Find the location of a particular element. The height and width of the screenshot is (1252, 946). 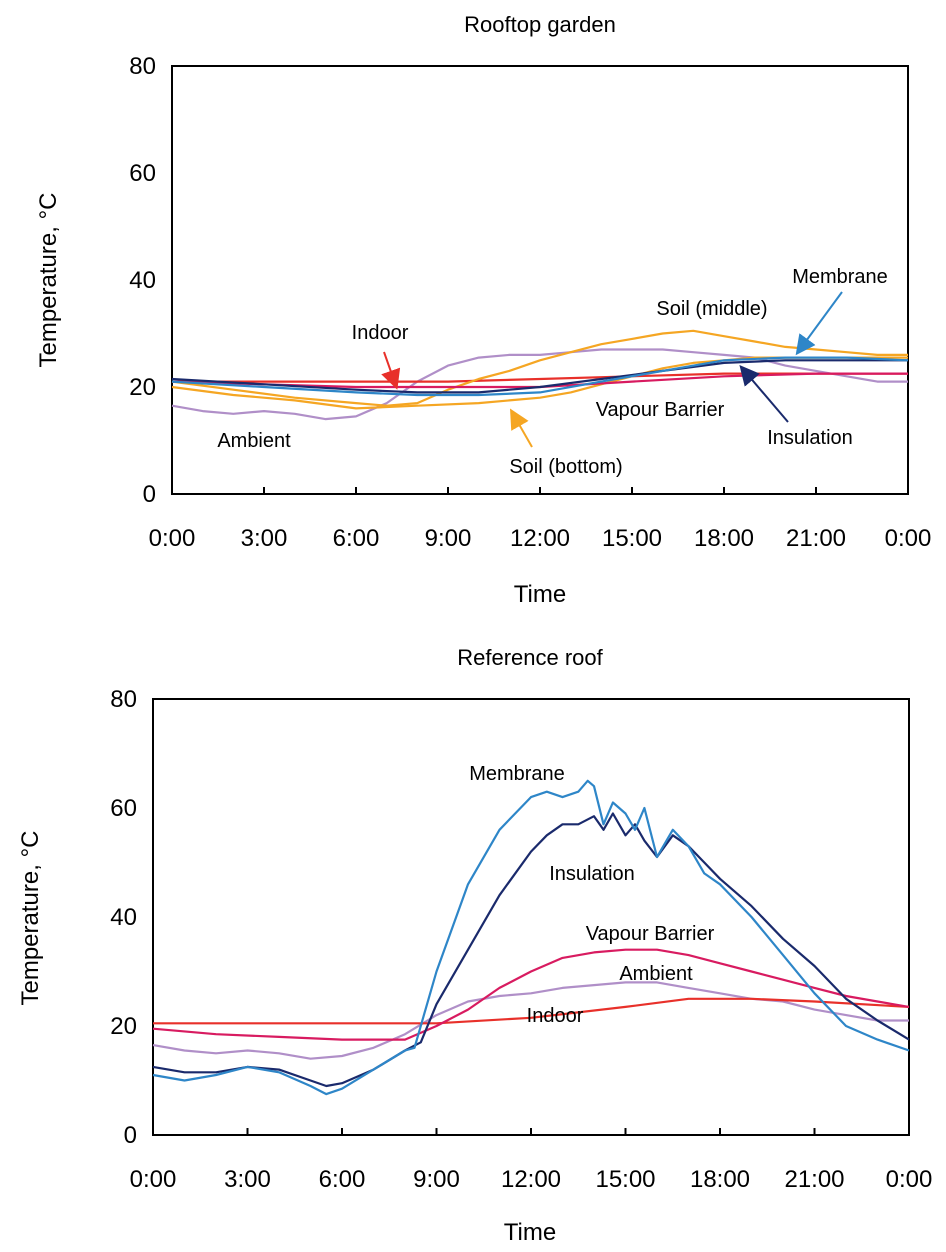

series-lines is located at coordinates (540, 375).